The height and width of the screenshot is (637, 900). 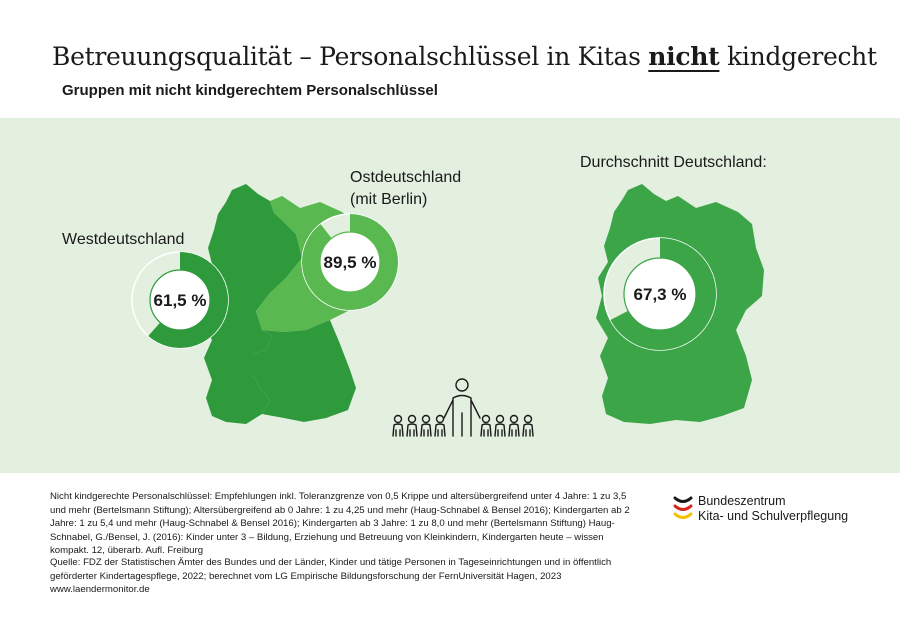 I want to click on adult-body, so click(x=462, y=415).